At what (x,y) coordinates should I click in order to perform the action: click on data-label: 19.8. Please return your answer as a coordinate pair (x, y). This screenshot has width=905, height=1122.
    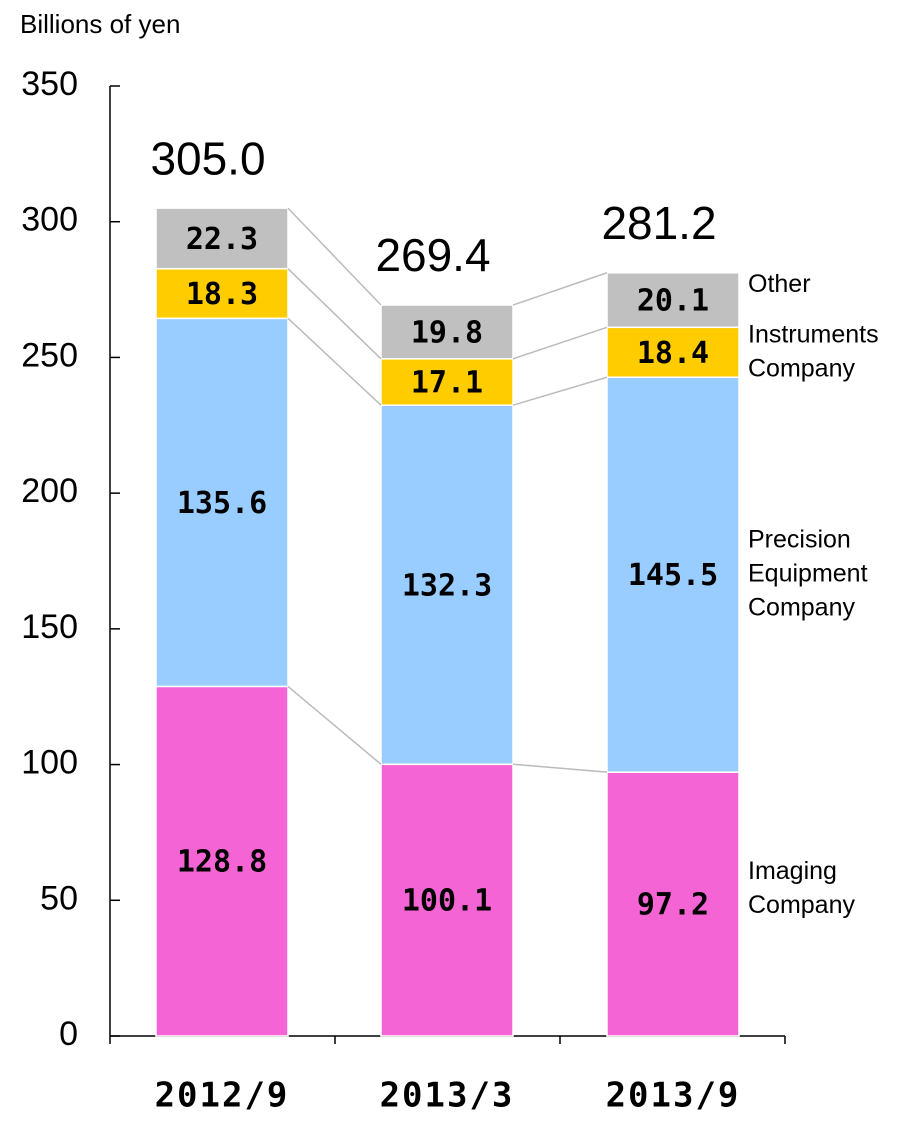
    Looking at the image, I should click on (447, 332).